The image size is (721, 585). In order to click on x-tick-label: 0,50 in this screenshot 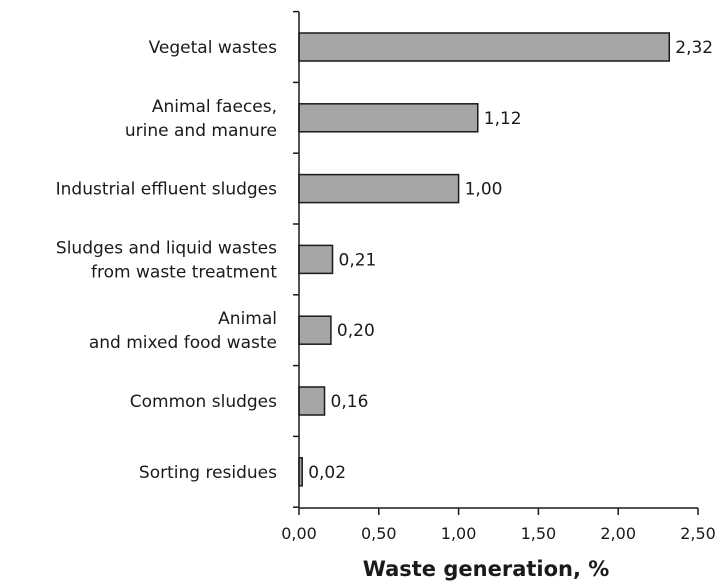, I will do `click(379, 533)`.